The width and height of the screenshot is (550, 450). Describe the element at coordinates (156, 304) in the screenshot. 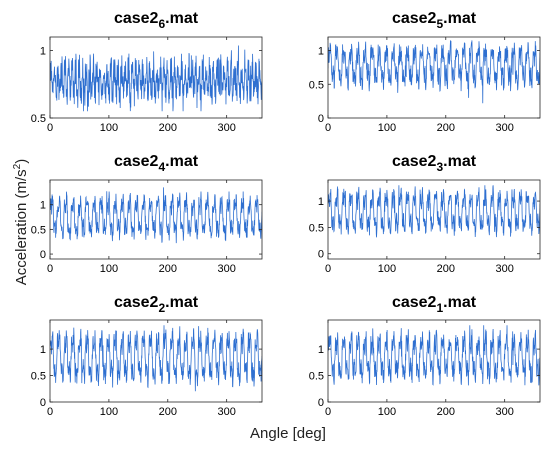

I see `subplot-title: case22.mat` at that location.